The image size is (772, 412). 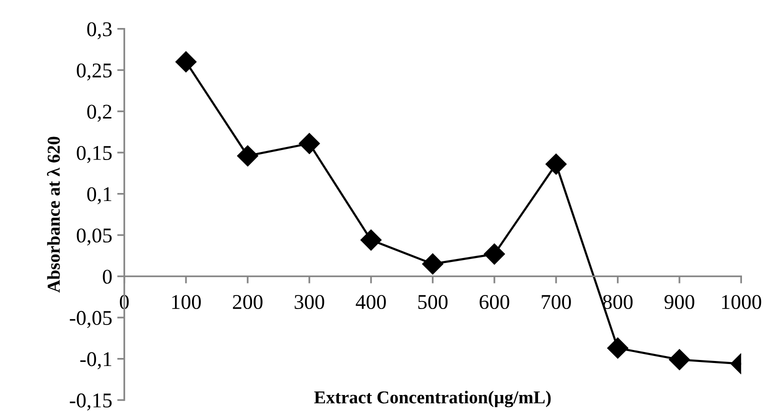 I want to click on x-tick-label: 400, so click(x=371, y=302).